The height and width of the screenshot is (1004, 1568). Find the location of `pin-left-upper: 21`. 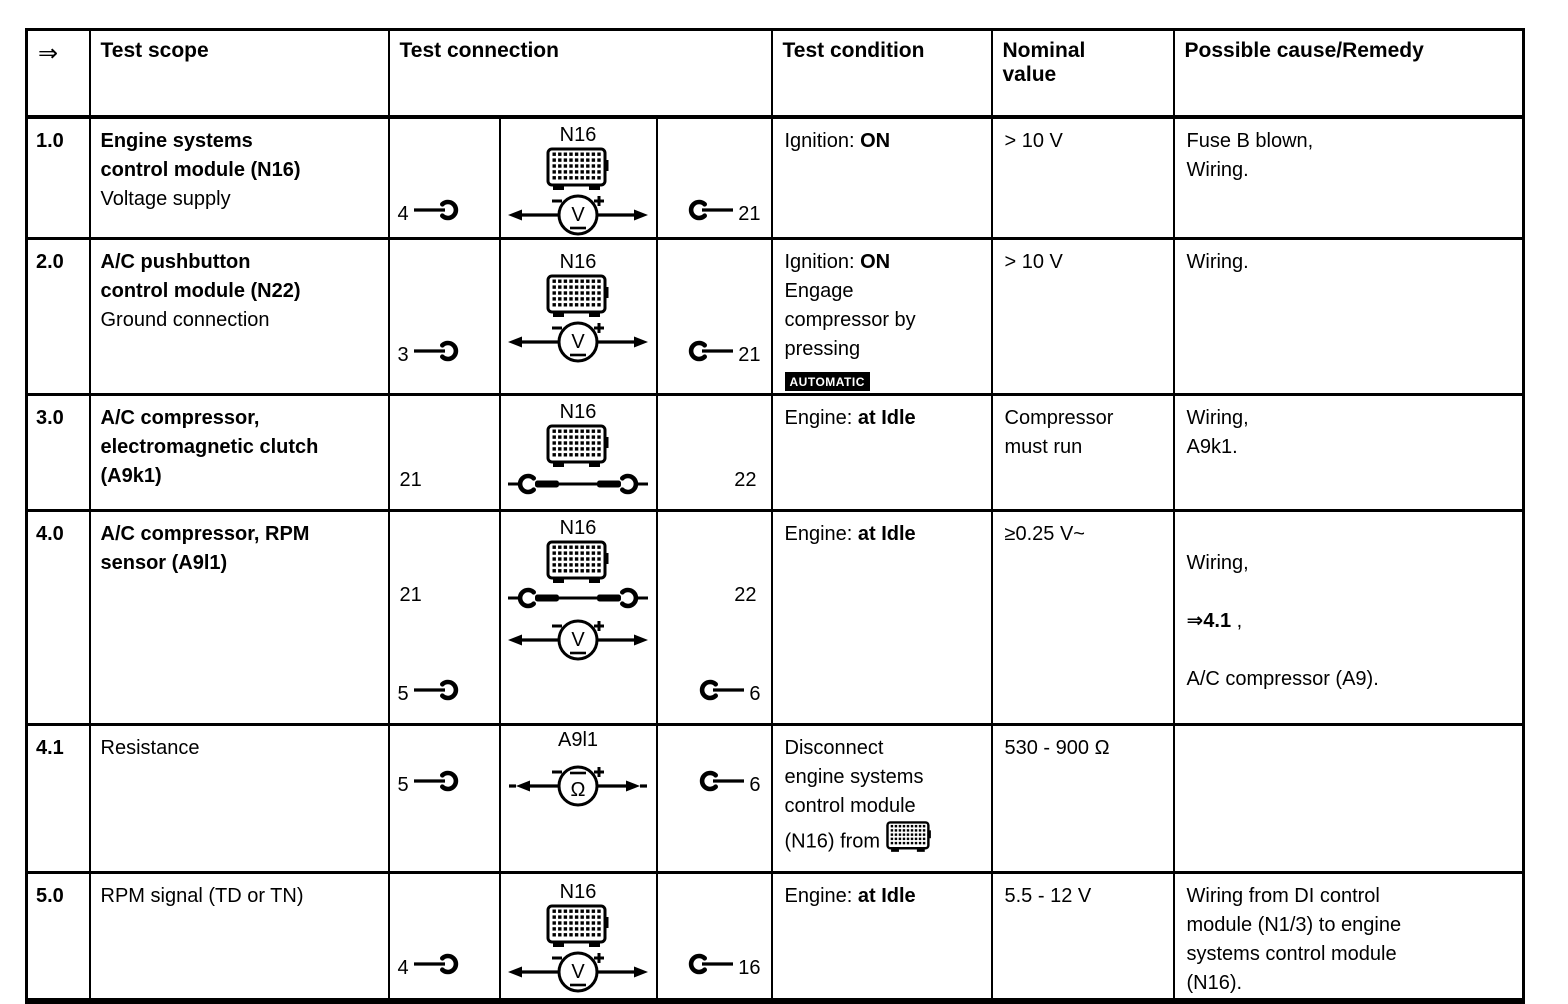

pin-left-upper: 21 is located at coordinates (411, 596).